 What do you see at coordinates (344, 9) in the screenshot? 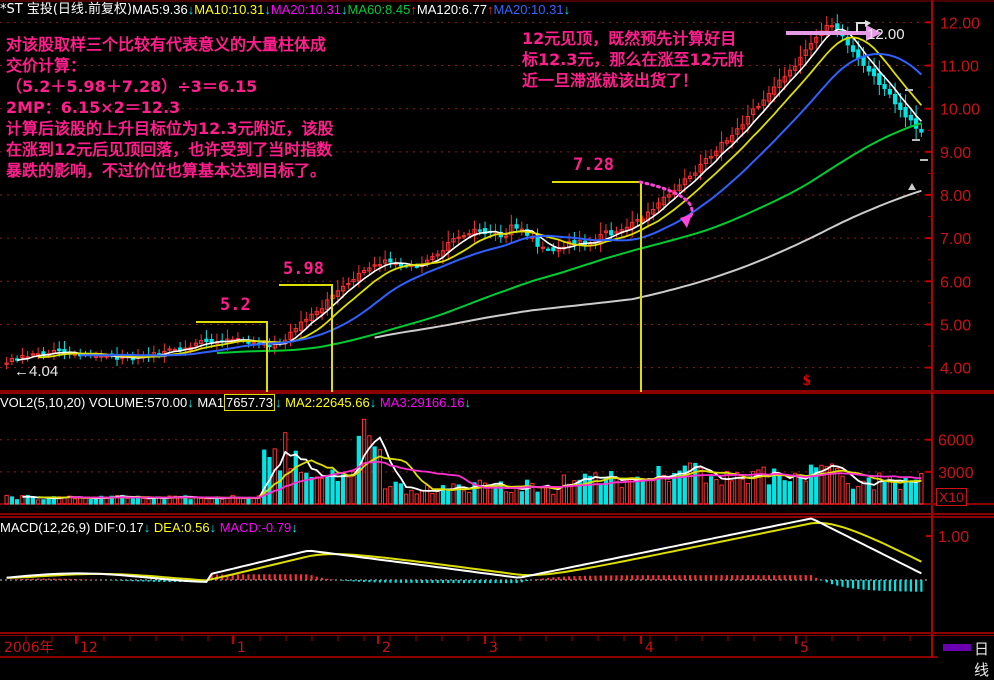
I see `ma20-arrow-icon: ↓` at bounding box center [344, 9].